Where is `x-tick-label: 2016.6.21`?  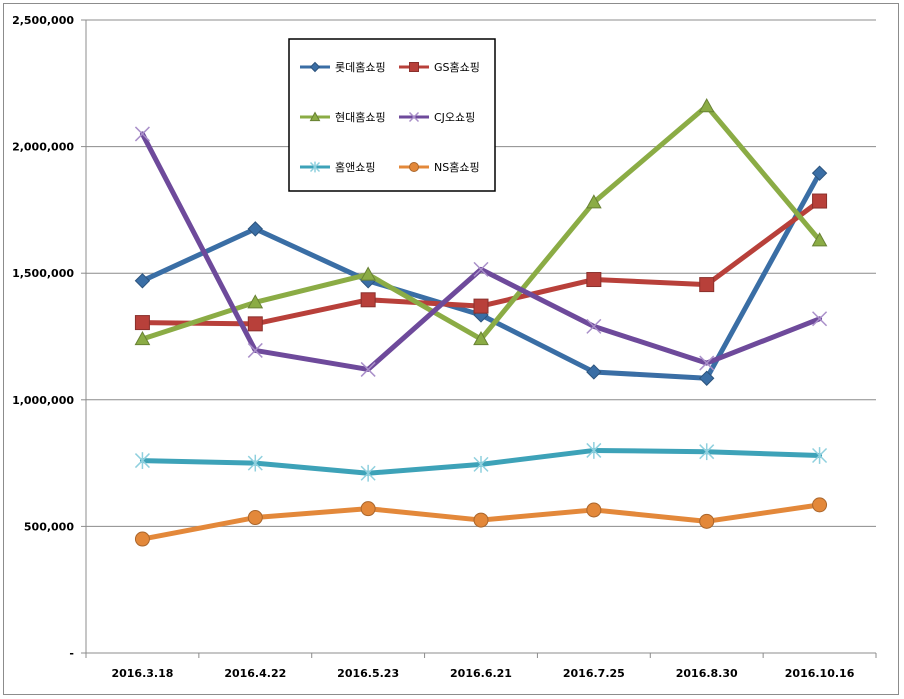 x-tick-label: 2016.6.21 is located at coordinates (481, 673).